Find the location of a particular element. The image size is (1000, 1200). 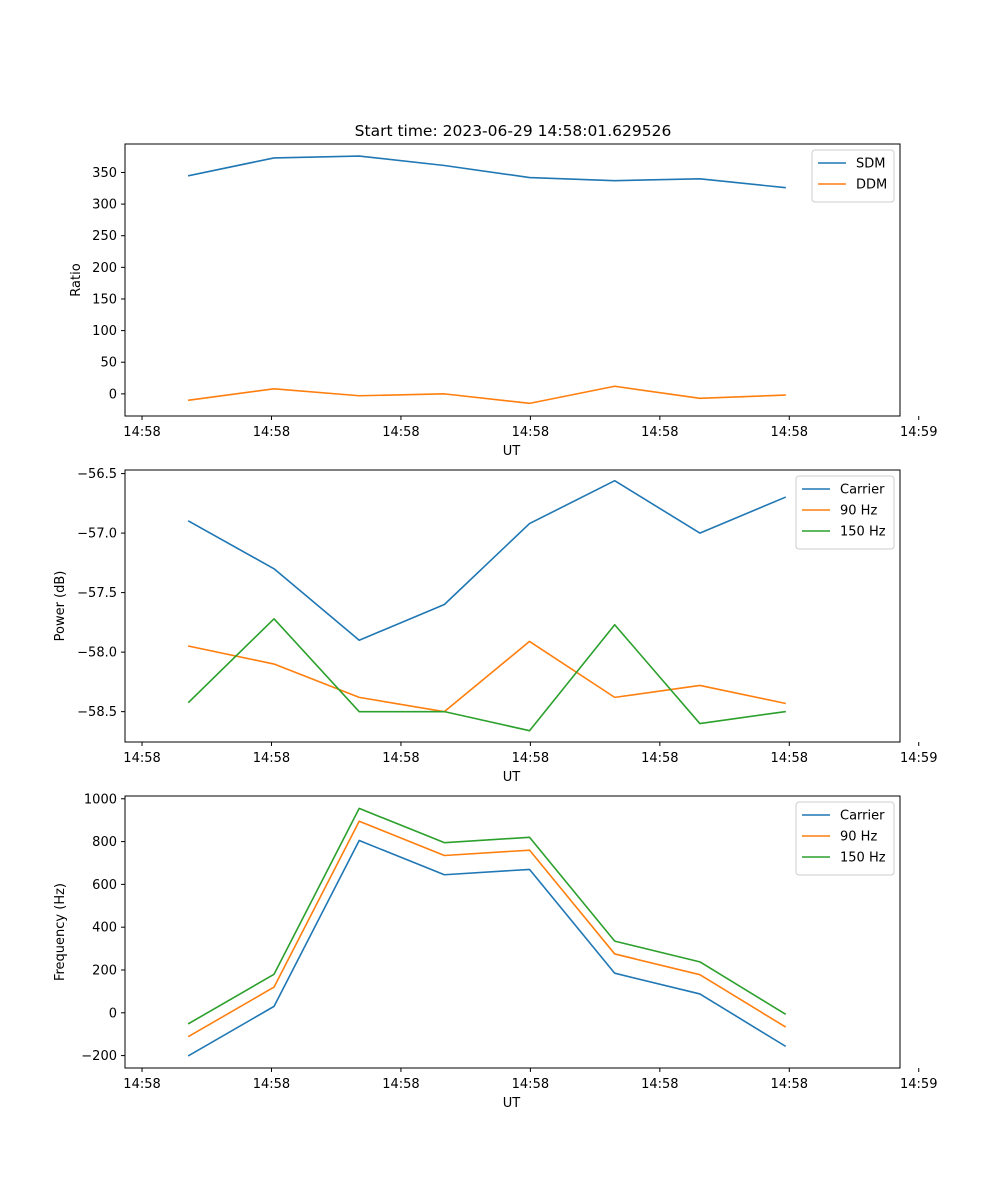

y-tick-label: 100 is located at coordinates (104, 331).